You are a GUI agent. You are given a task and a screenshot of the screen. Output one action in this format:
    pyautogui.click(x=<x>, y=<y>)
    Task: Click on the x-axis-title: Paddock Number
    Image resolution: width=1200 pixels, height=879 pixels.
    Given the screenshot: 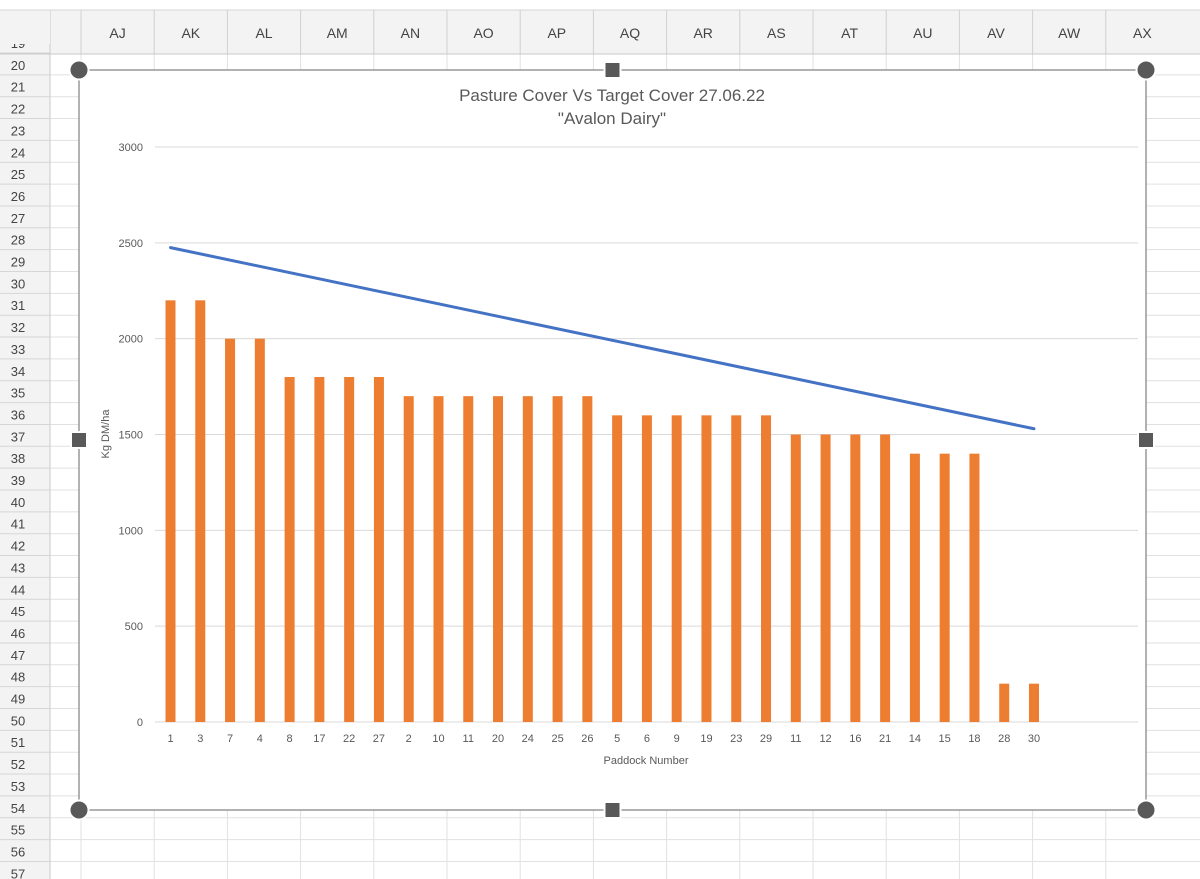 What is the action you would take?
    pyautogui.click(x=646, y=761)
    